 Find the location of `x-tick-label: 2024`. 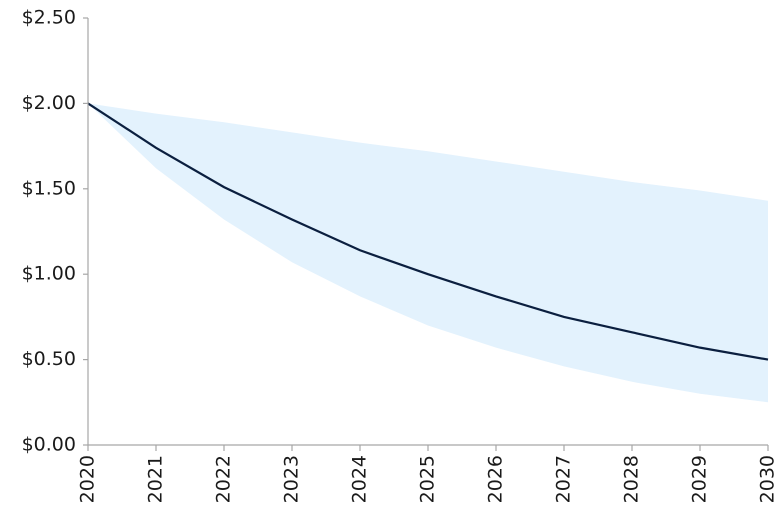

x-tick-label: 2024 is located at coordinates (360, 479).